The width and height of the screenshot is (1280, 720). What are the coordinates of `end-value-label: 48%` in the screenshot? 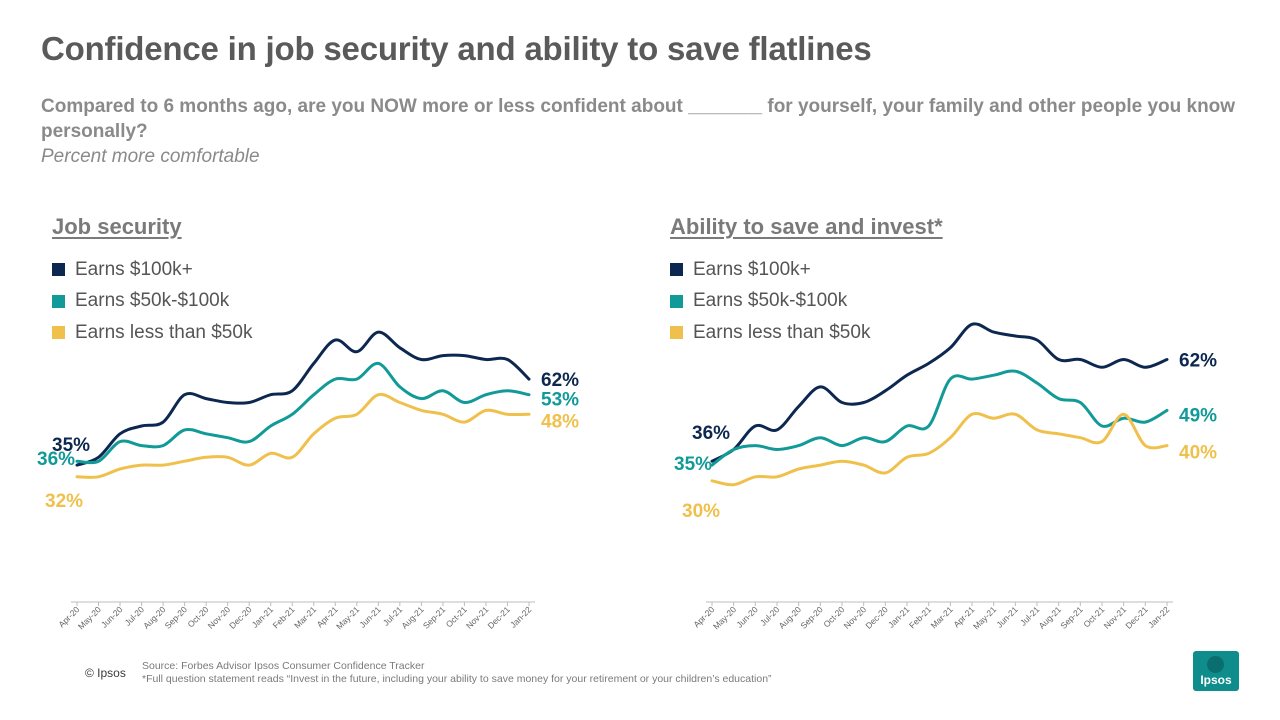 It's located at (560, 421).